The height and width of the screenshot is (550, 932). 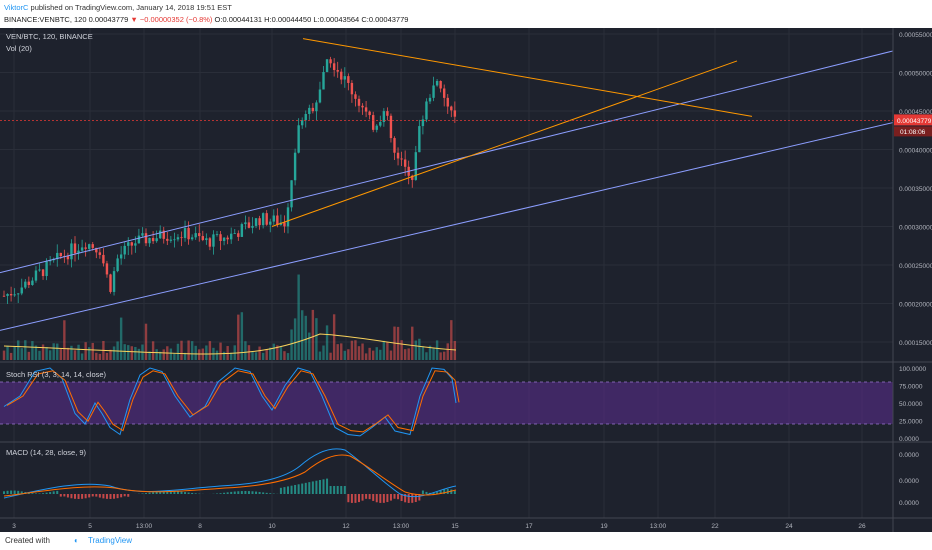 I want to click on tradingview-brand: TradingView, so click(x=110, y=540).